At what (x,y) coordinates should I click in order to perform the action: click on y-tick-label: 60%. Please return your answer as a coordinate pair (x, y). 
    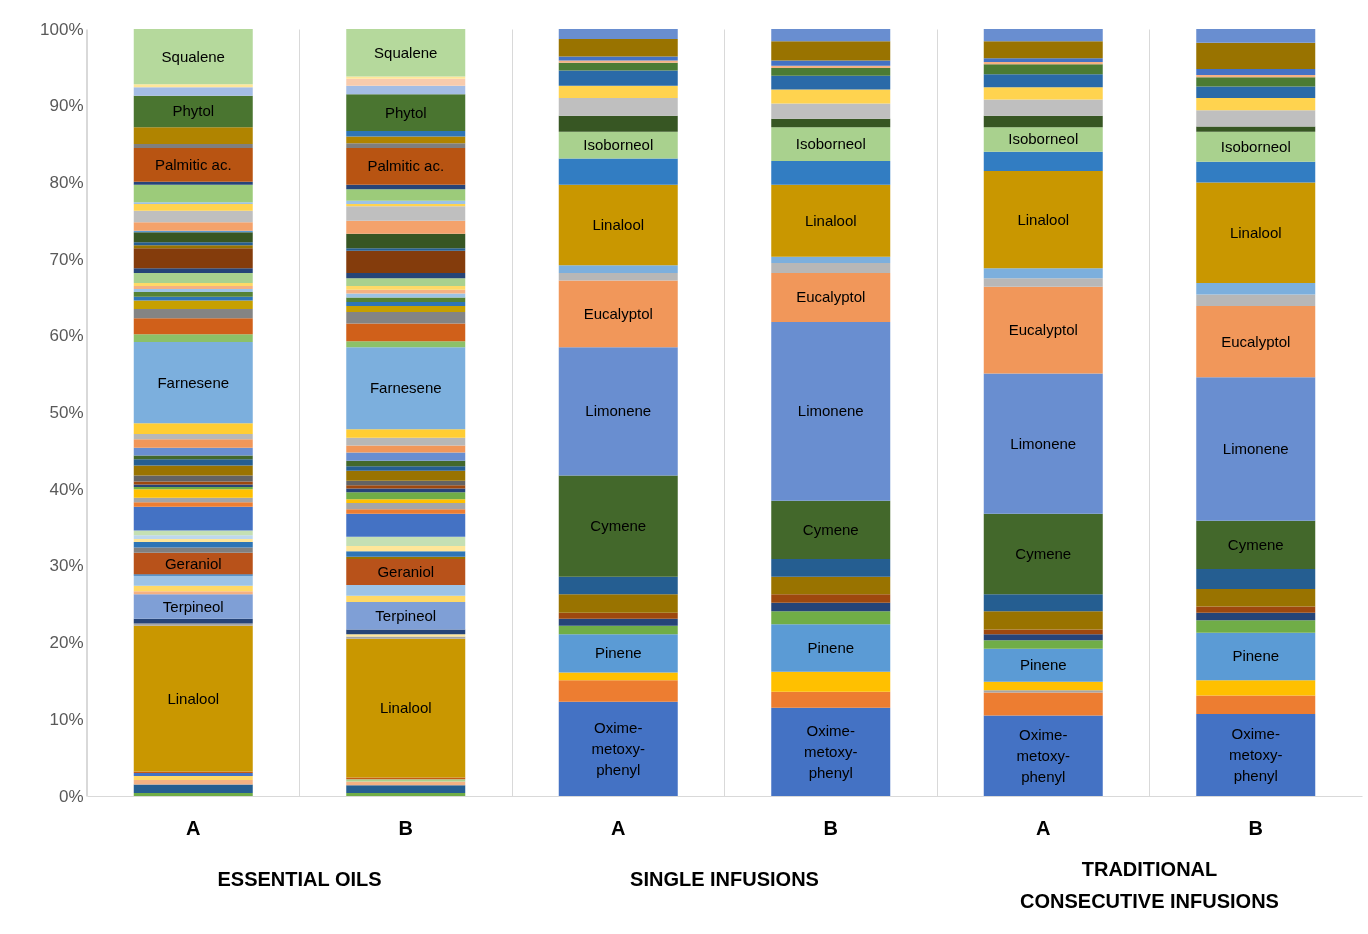
    Looking at the image, I should click on (66, 336).